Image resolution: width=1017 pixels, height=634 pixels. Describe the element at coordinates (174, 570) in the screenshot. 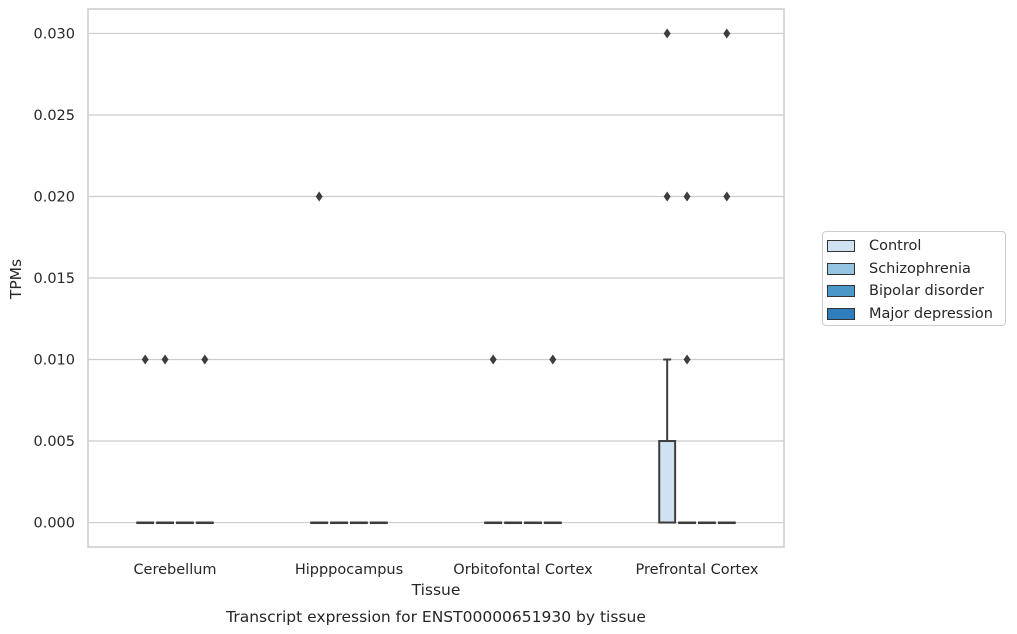

I see `x-tick-label: Cerebellum` at that location.